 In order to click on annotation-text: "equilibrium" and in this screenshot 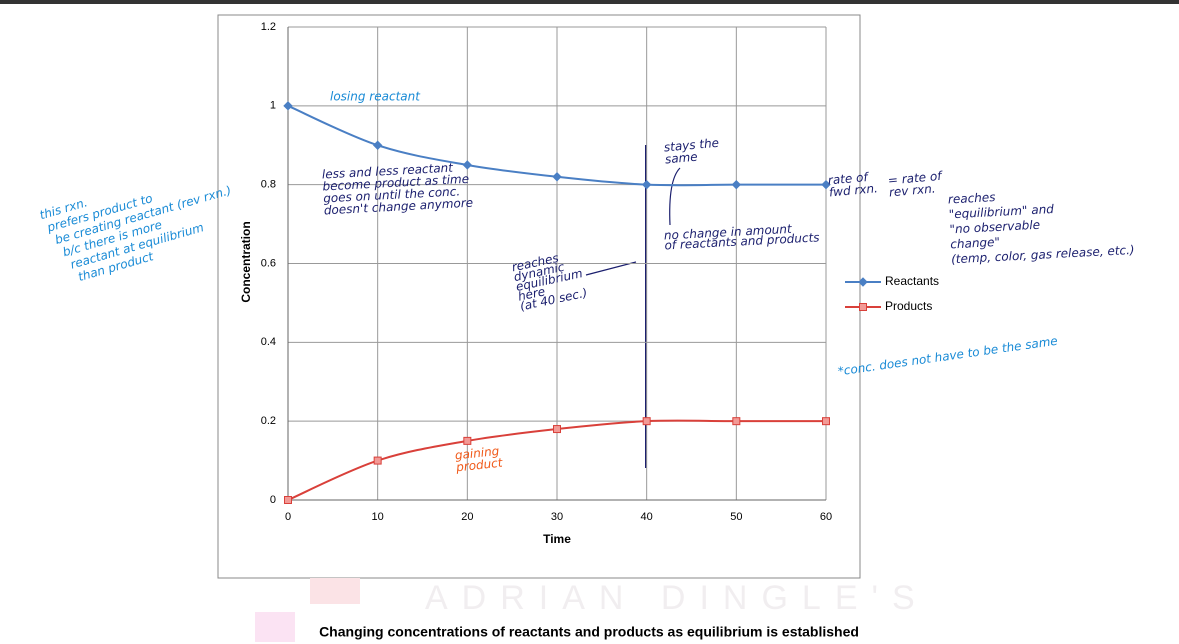, I will do `click(1001, 212)`.